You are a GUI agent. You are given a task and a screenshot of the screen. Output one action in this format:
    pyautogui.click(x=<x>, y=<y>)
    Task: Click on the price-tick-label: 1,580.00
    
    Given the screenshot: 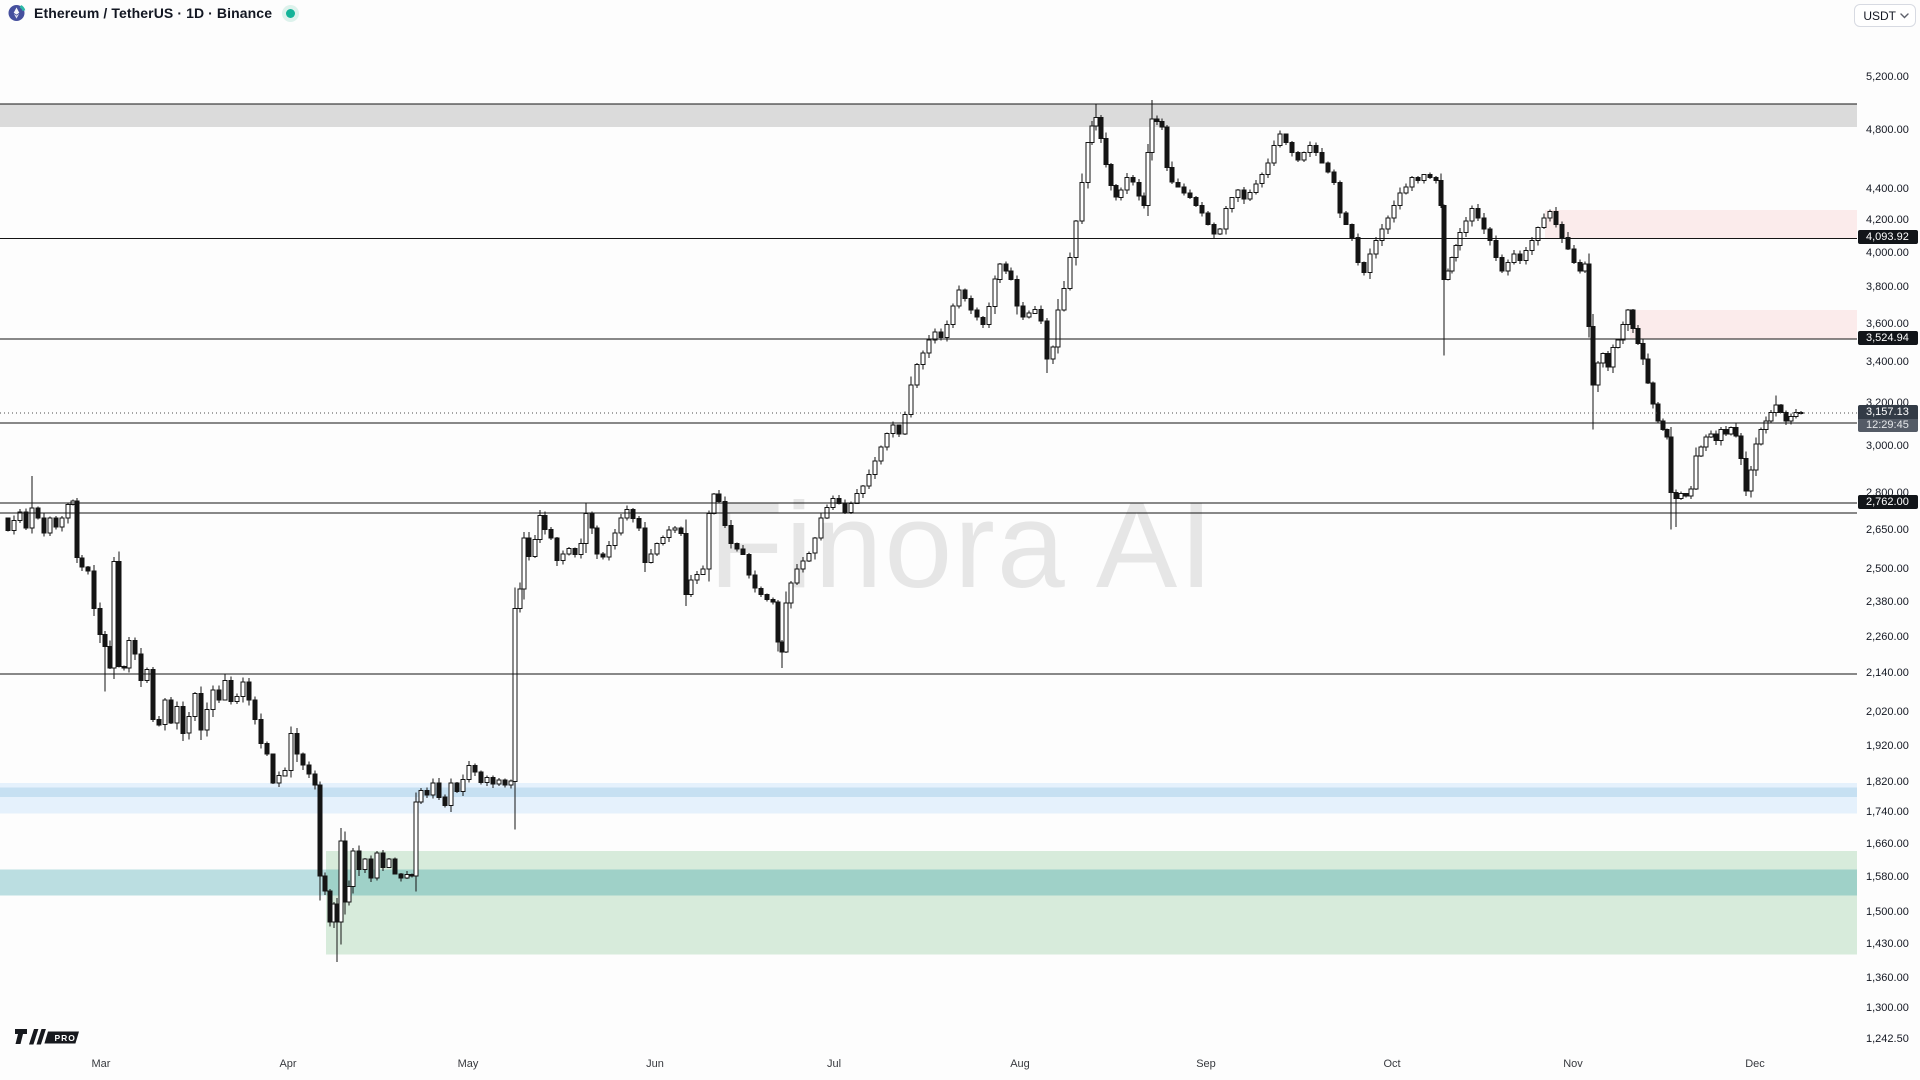 What is the action you would take?
    pyautogui.click(x=1887, y=877)
    